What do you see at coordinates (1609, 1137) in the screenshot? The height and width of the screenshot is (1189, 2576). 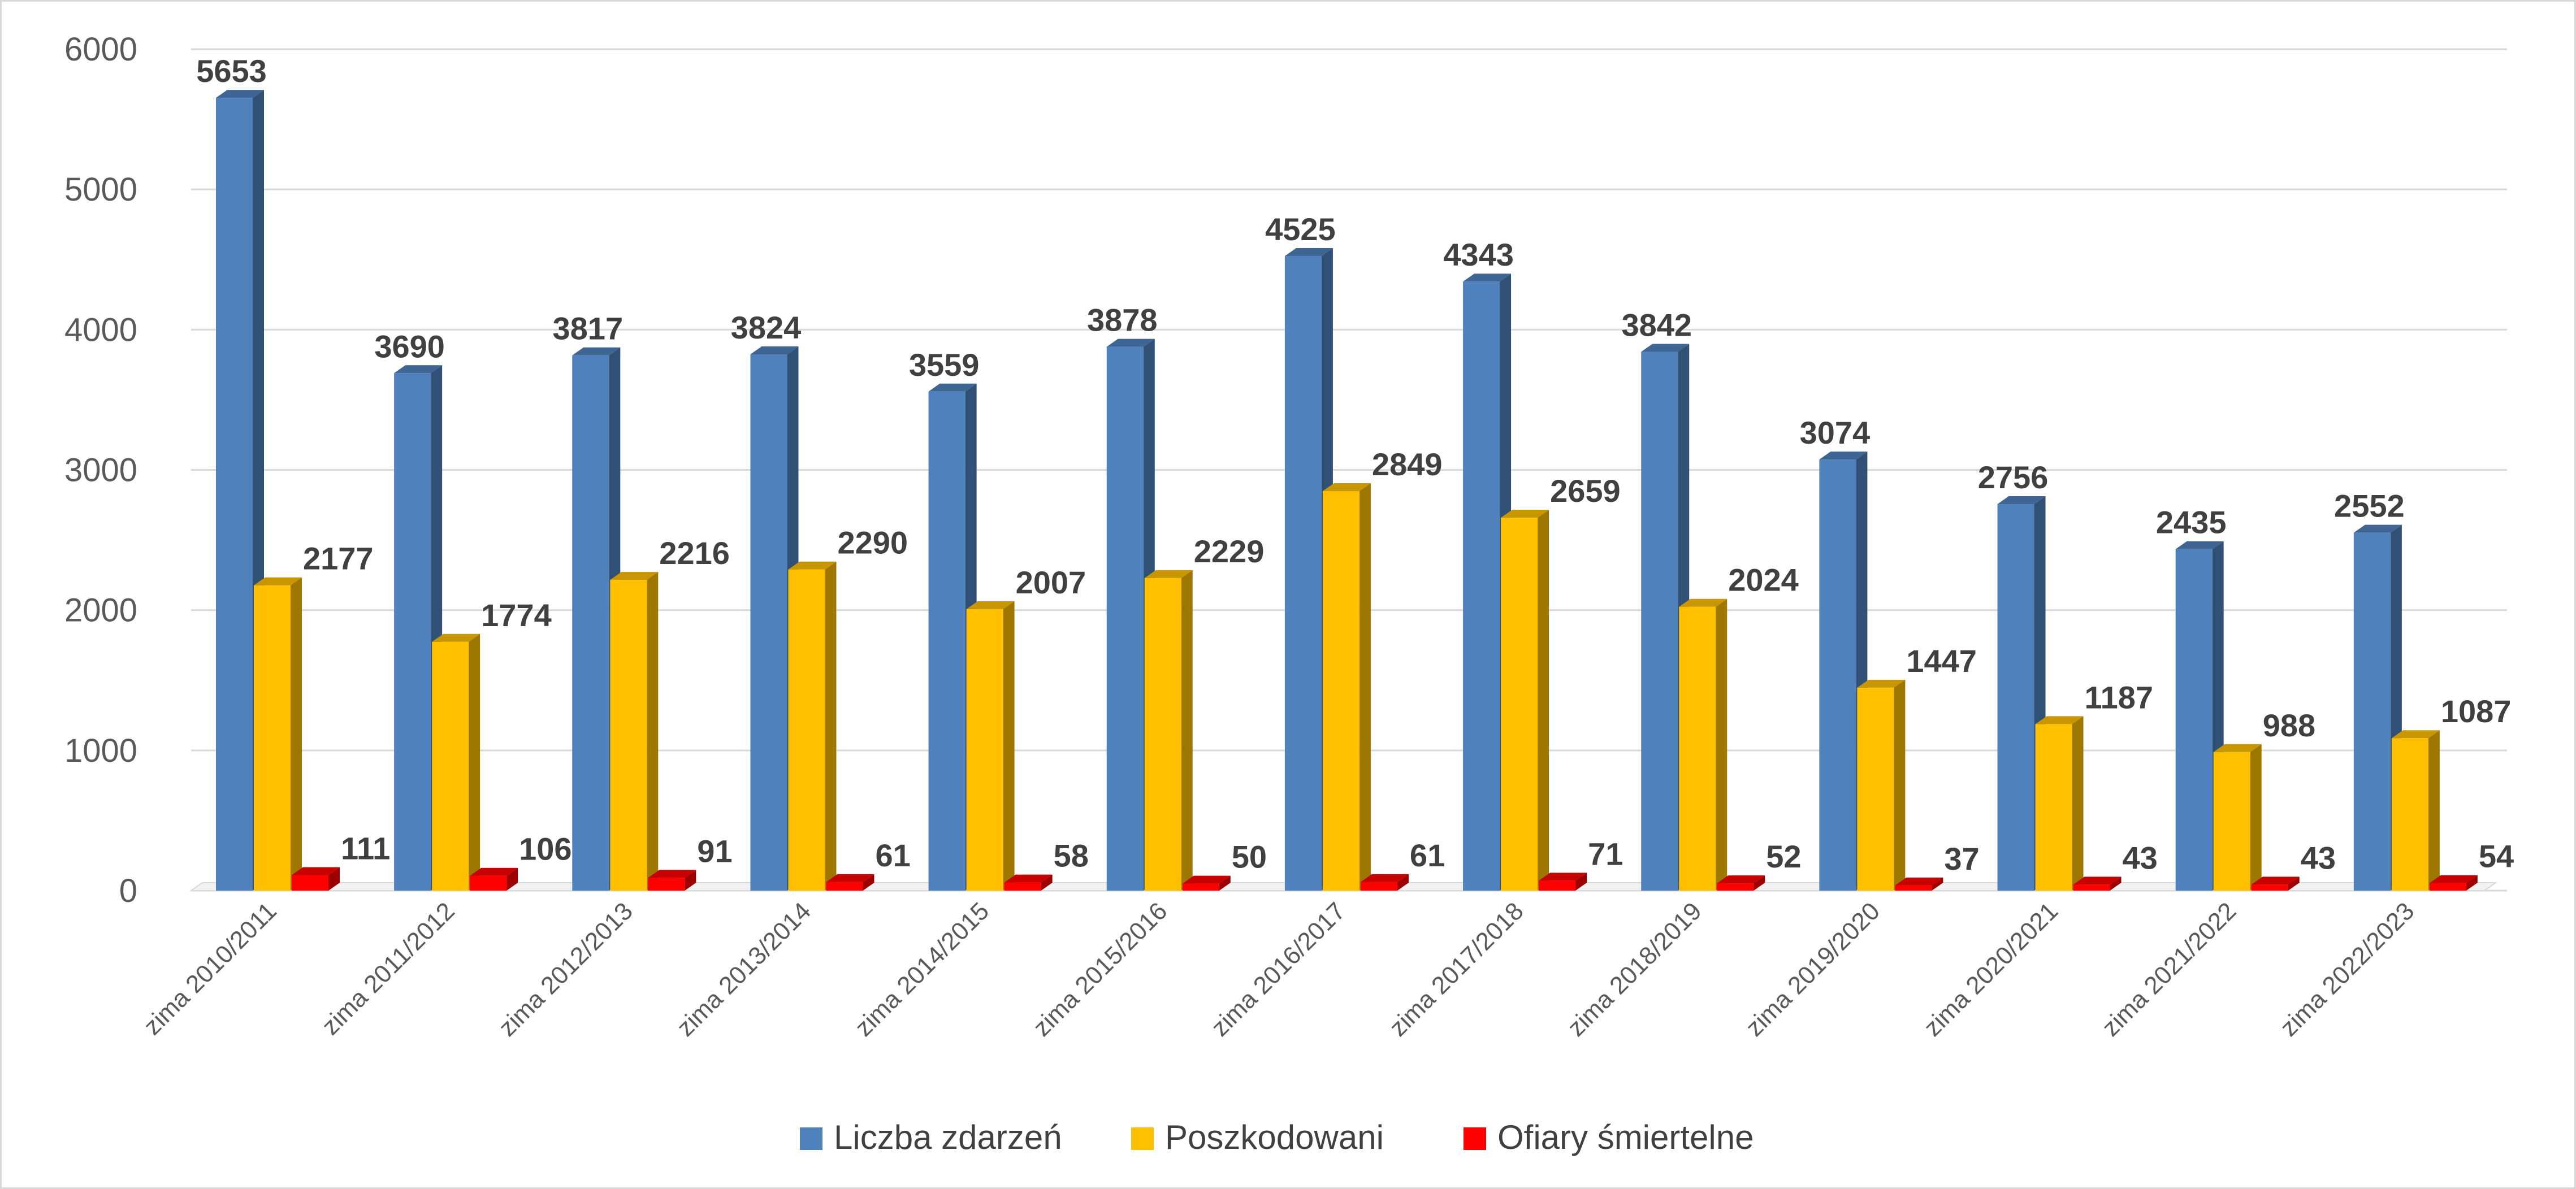 I see `legend-item-ofiary-smiertelne: Ofiary śmiertelne` at bounding box center [1609, 1137].